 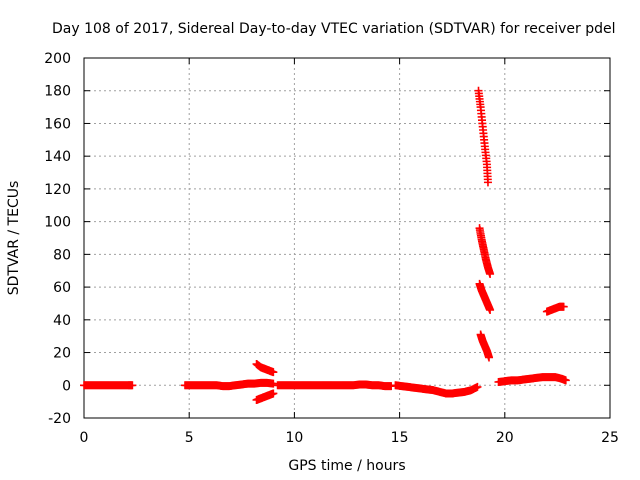 I want to click on y-tick-label: 120, so click(x=57, y=190).